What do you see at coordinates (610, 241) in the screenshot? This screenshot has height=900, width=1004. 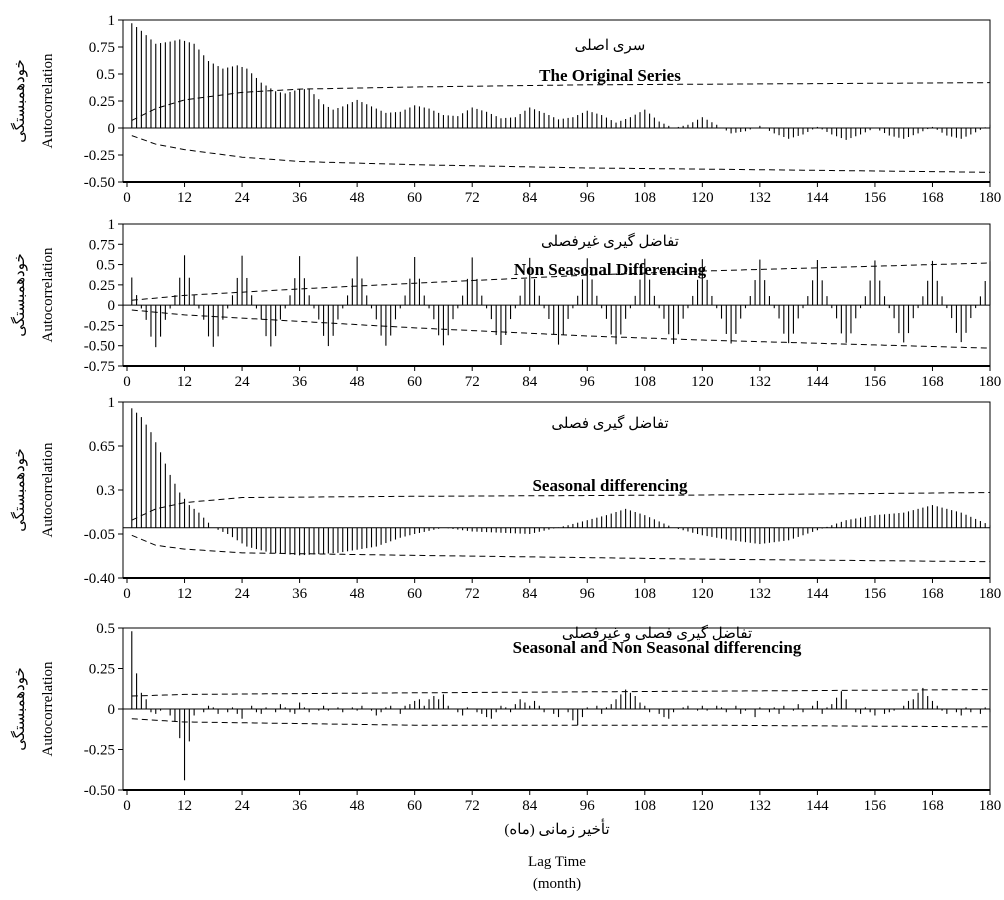 I see `panel-title-fa: تفاضل گیری غیرفصلی` at bounding box center [610, 241].